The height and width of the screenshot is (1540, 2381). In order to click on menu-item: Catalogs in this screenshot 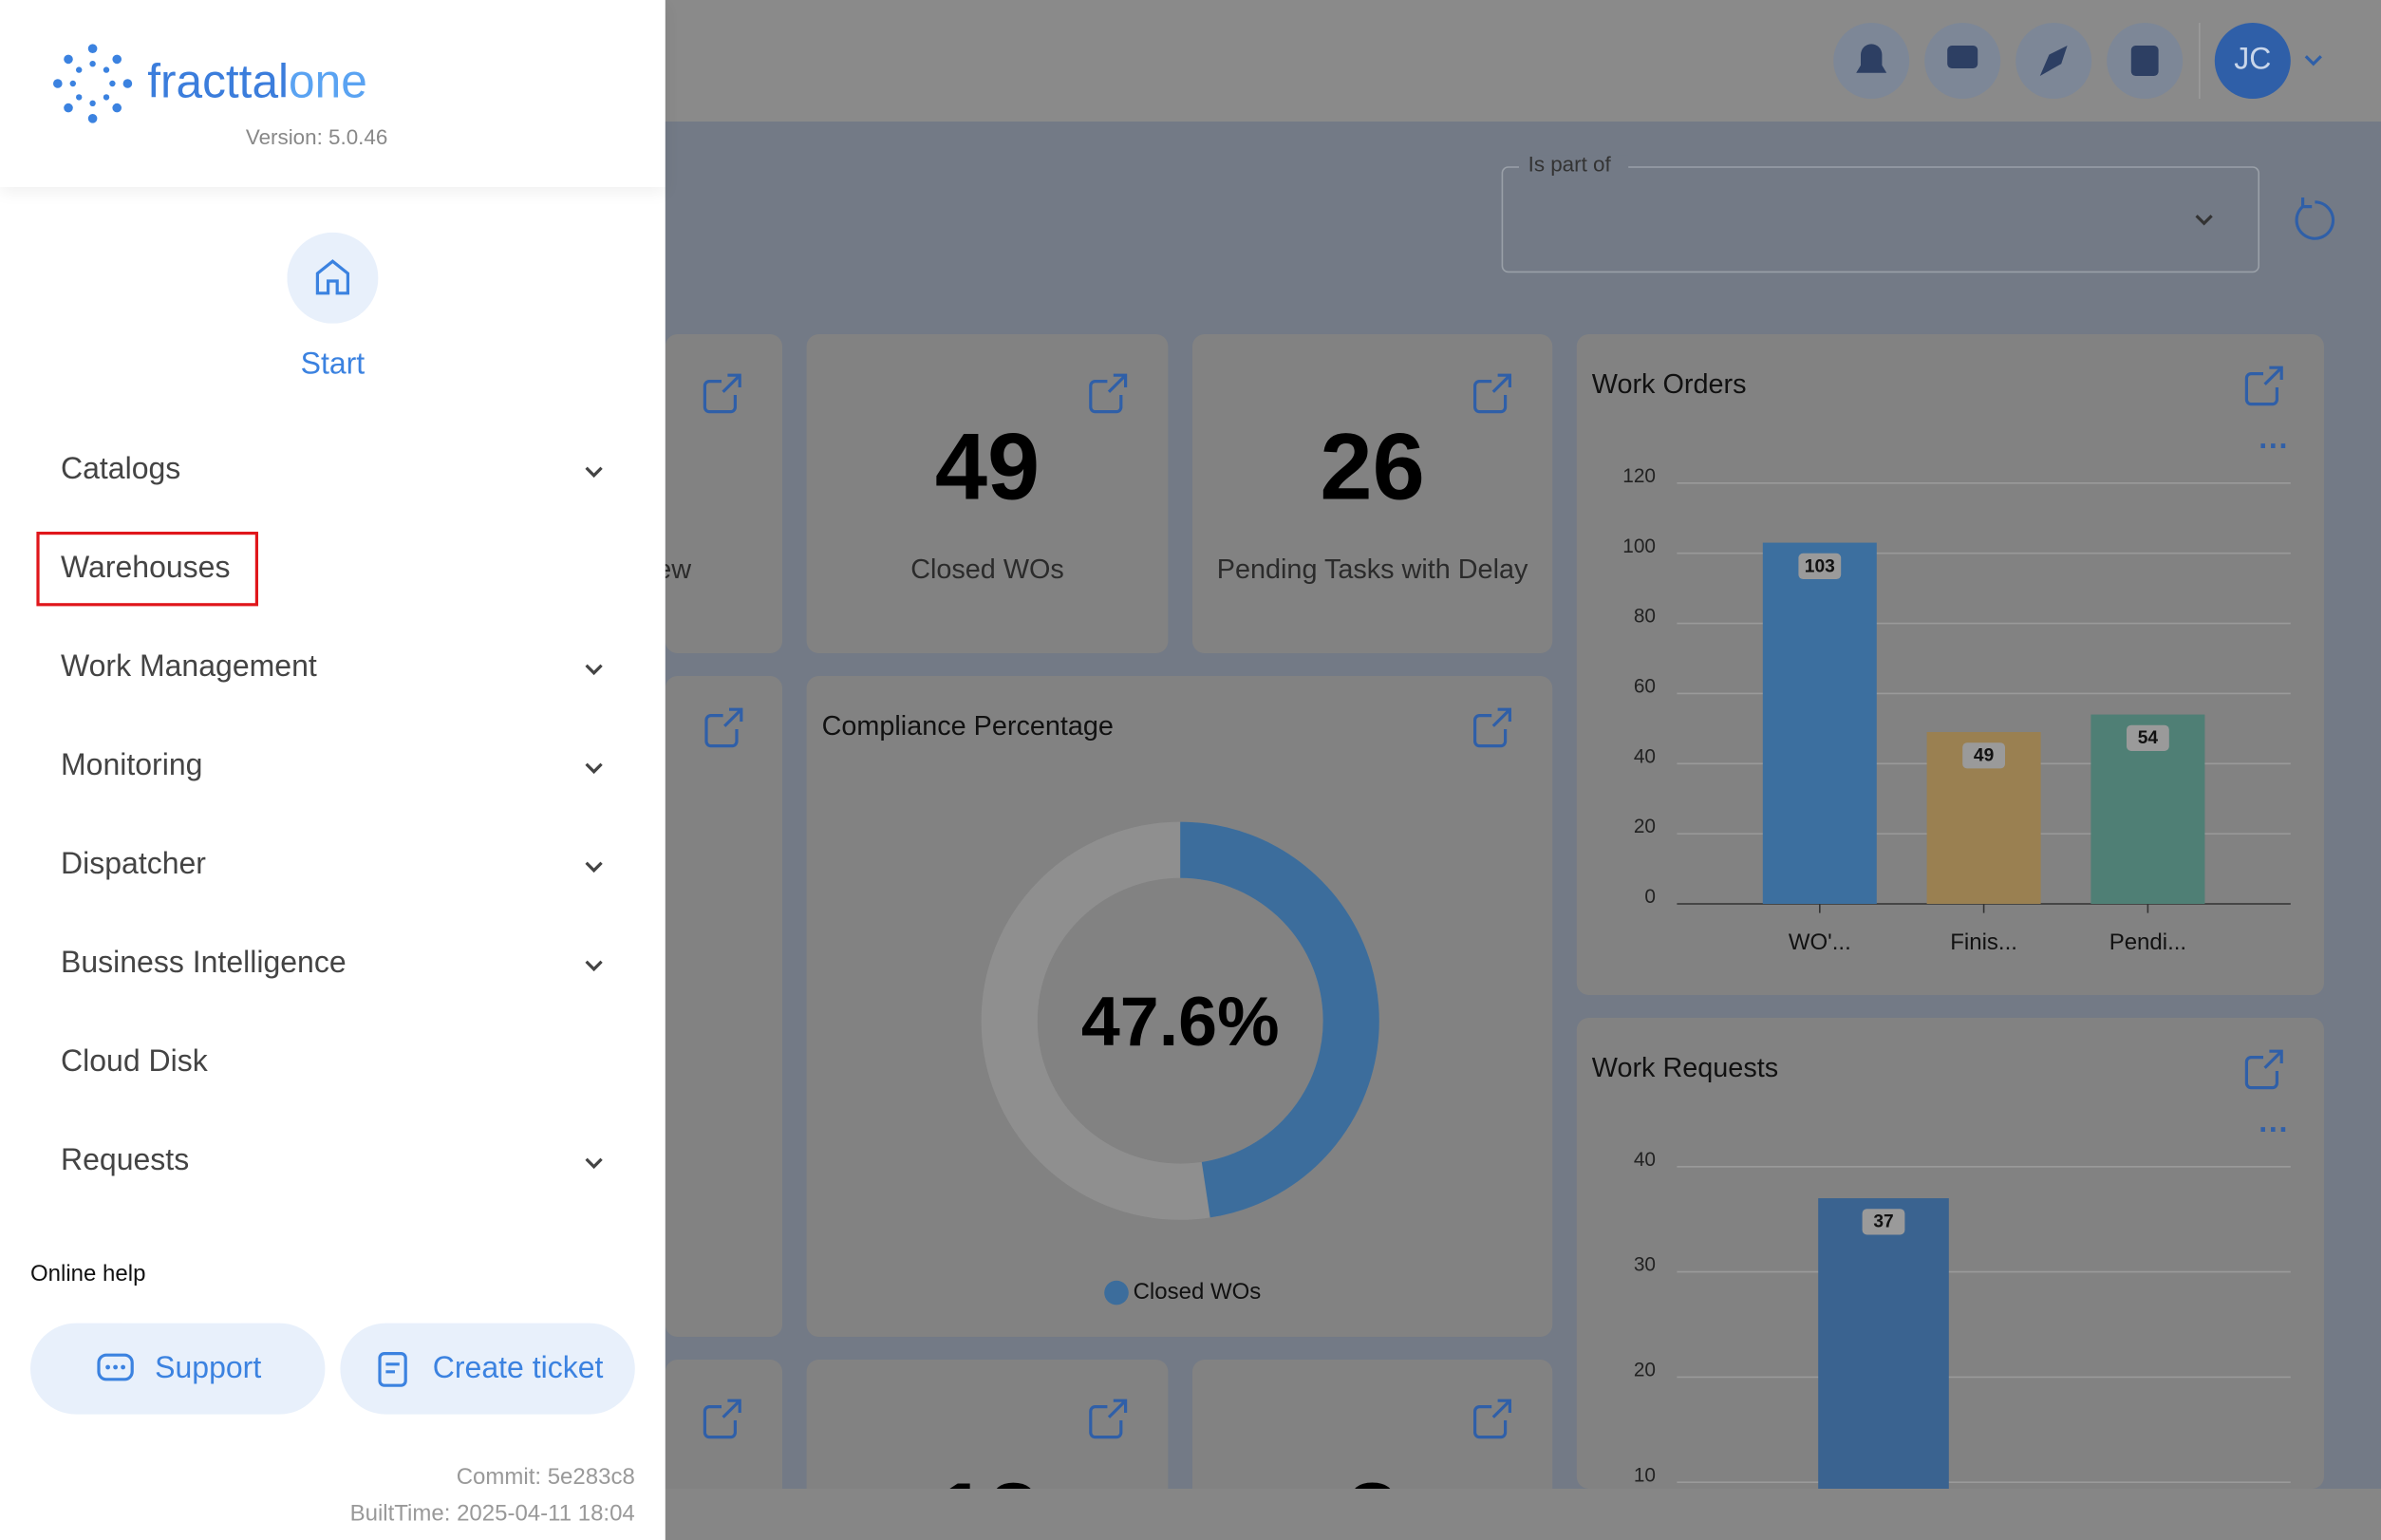, I will do `click(121, 469)`.